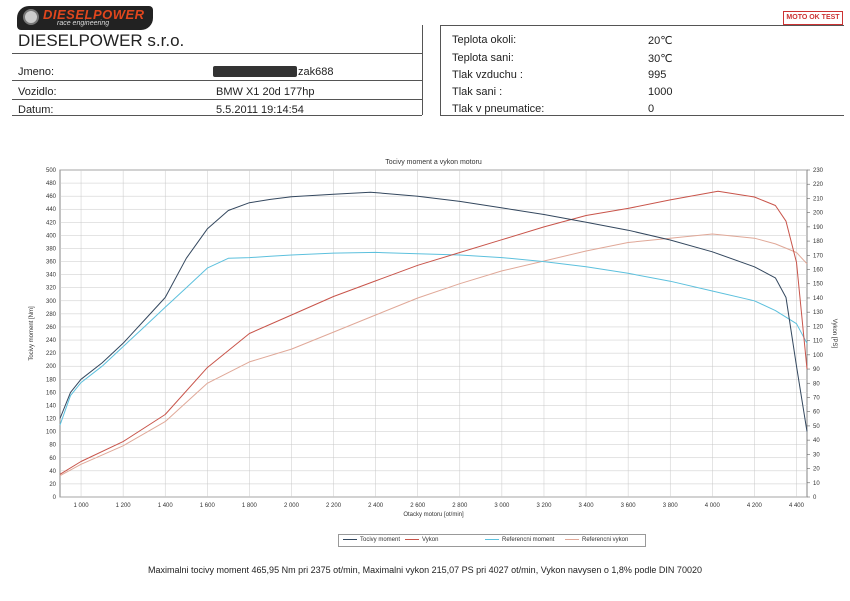  What do you see at coordinates (660, 41) in the screenshot?
I see `teplota-okoli-value: 20℃` at bounding box center [660, 41].